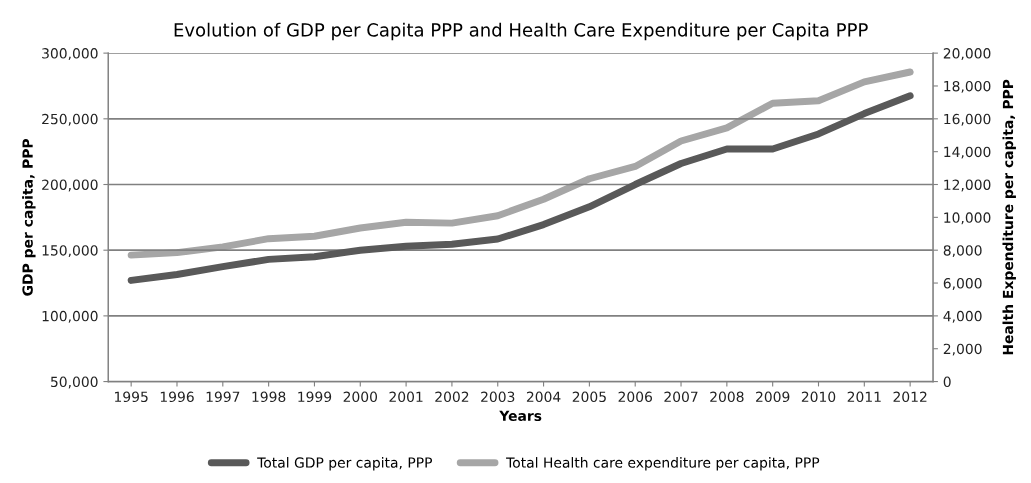 The height and width of the screenshot is (483, 1031). What do you see at coordinates (773, 397) in the screenshot?
I see `x-tick-label: 2009` at bounding box center [773, 397].